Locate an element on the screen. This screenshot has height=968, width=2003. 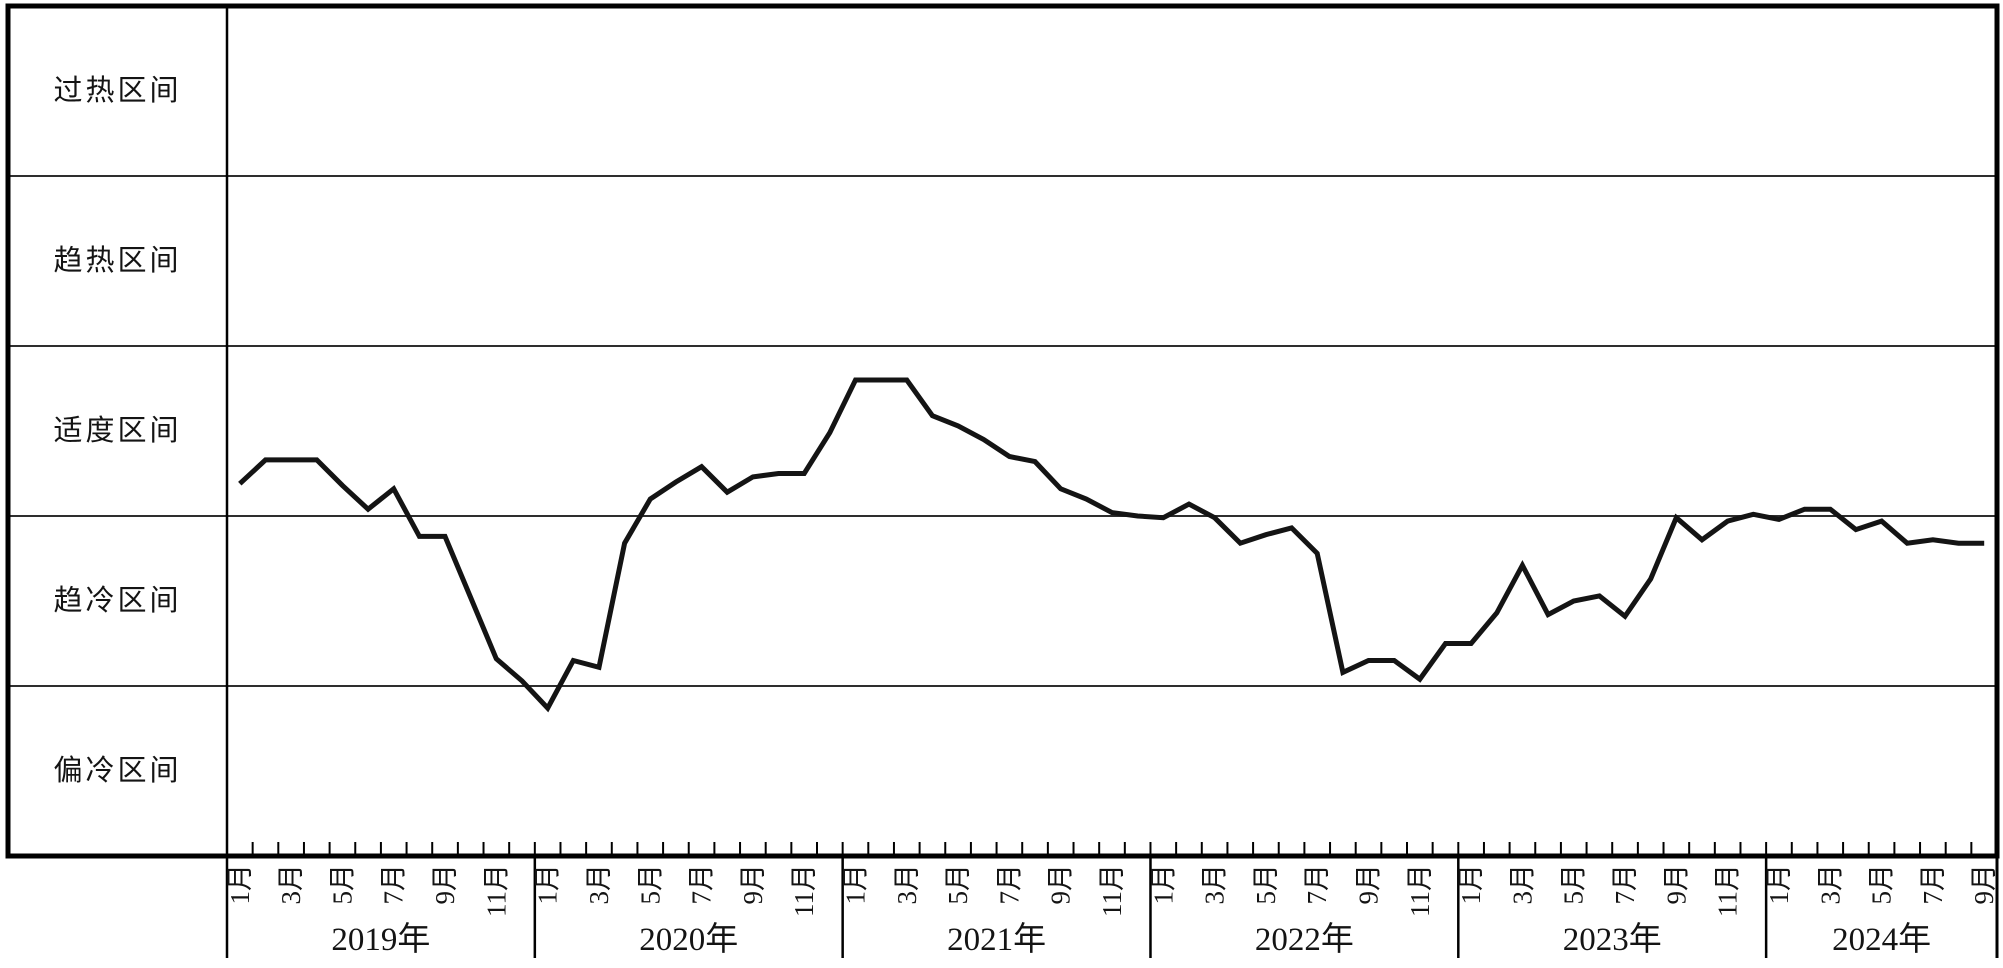
zone-label: 偏冷区间 is located at coordinates (117, 770).